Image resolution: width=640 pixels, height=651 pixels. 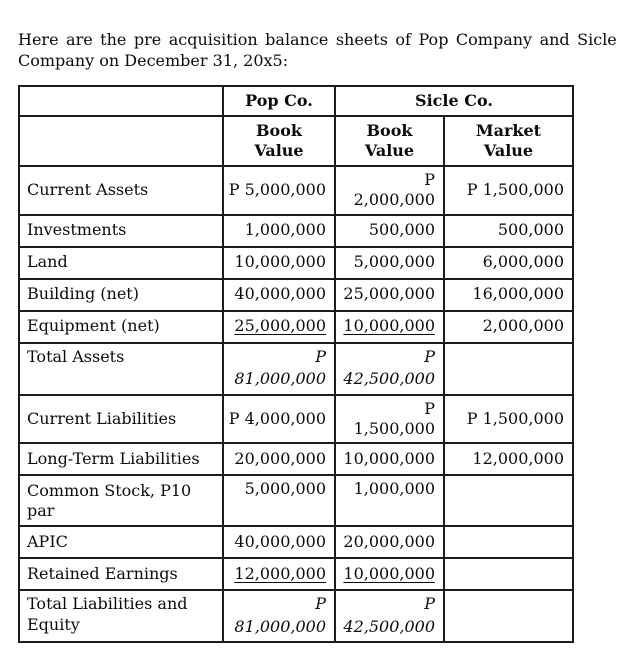 I want to click on value-cell: P 5,000,000, so click(x=279, y=190).